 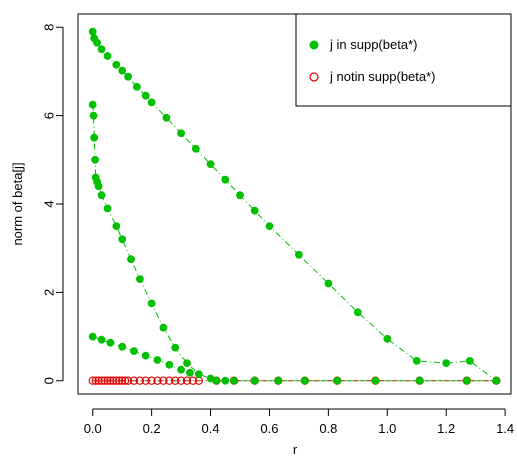 I want to click on x-tick-label: 0.4, so click(x=211, y=428).